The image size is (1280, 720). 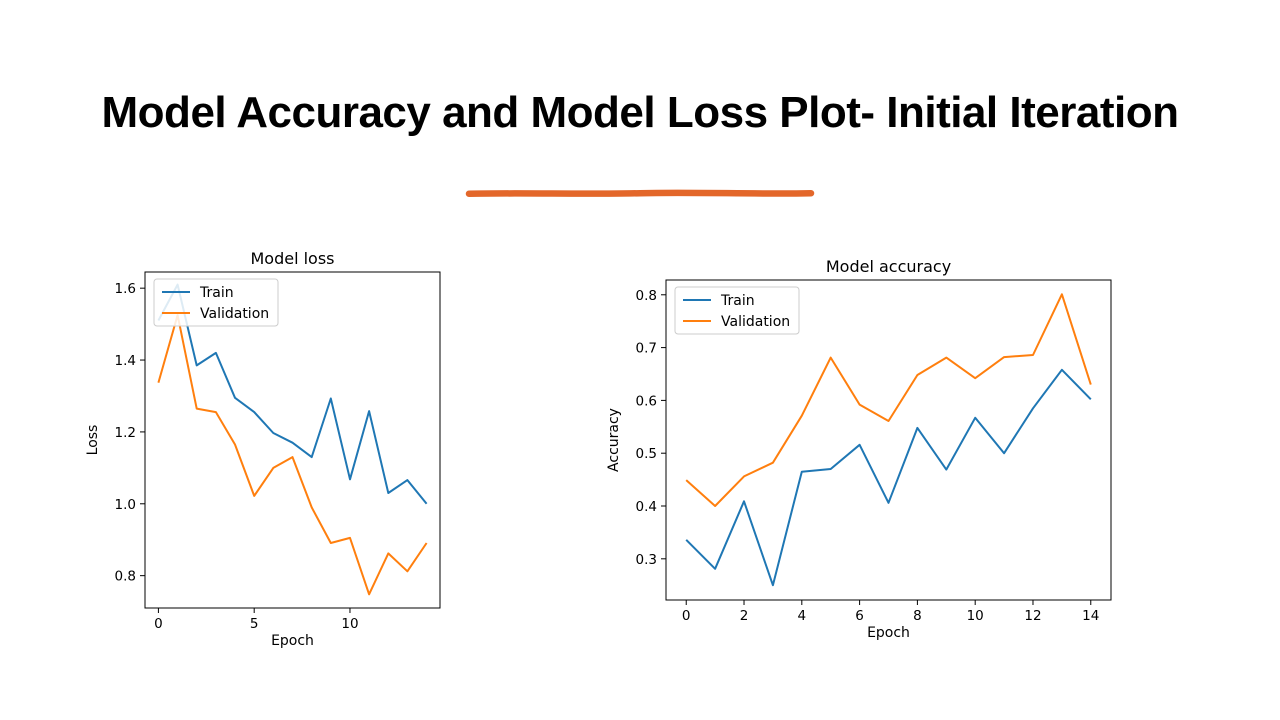 I want to click on y-tick-label: 0.5, so click(x=646, y=454).